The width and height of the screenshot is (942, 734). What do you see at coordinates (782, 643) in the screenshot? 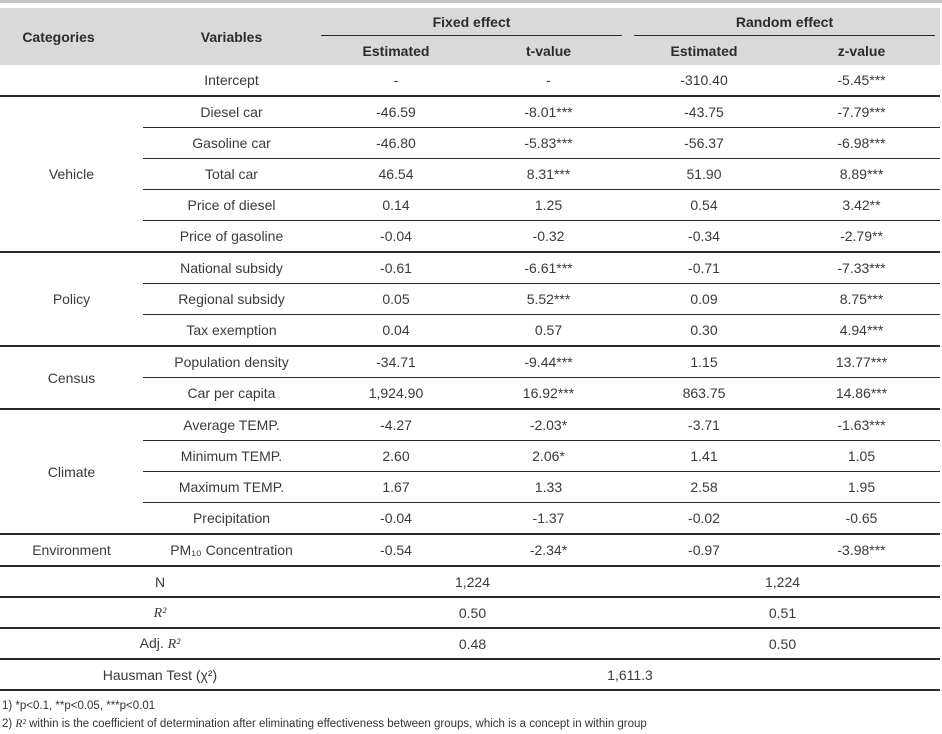
I see `summary-value-random: 0.50` at bounding box center [782, 643].